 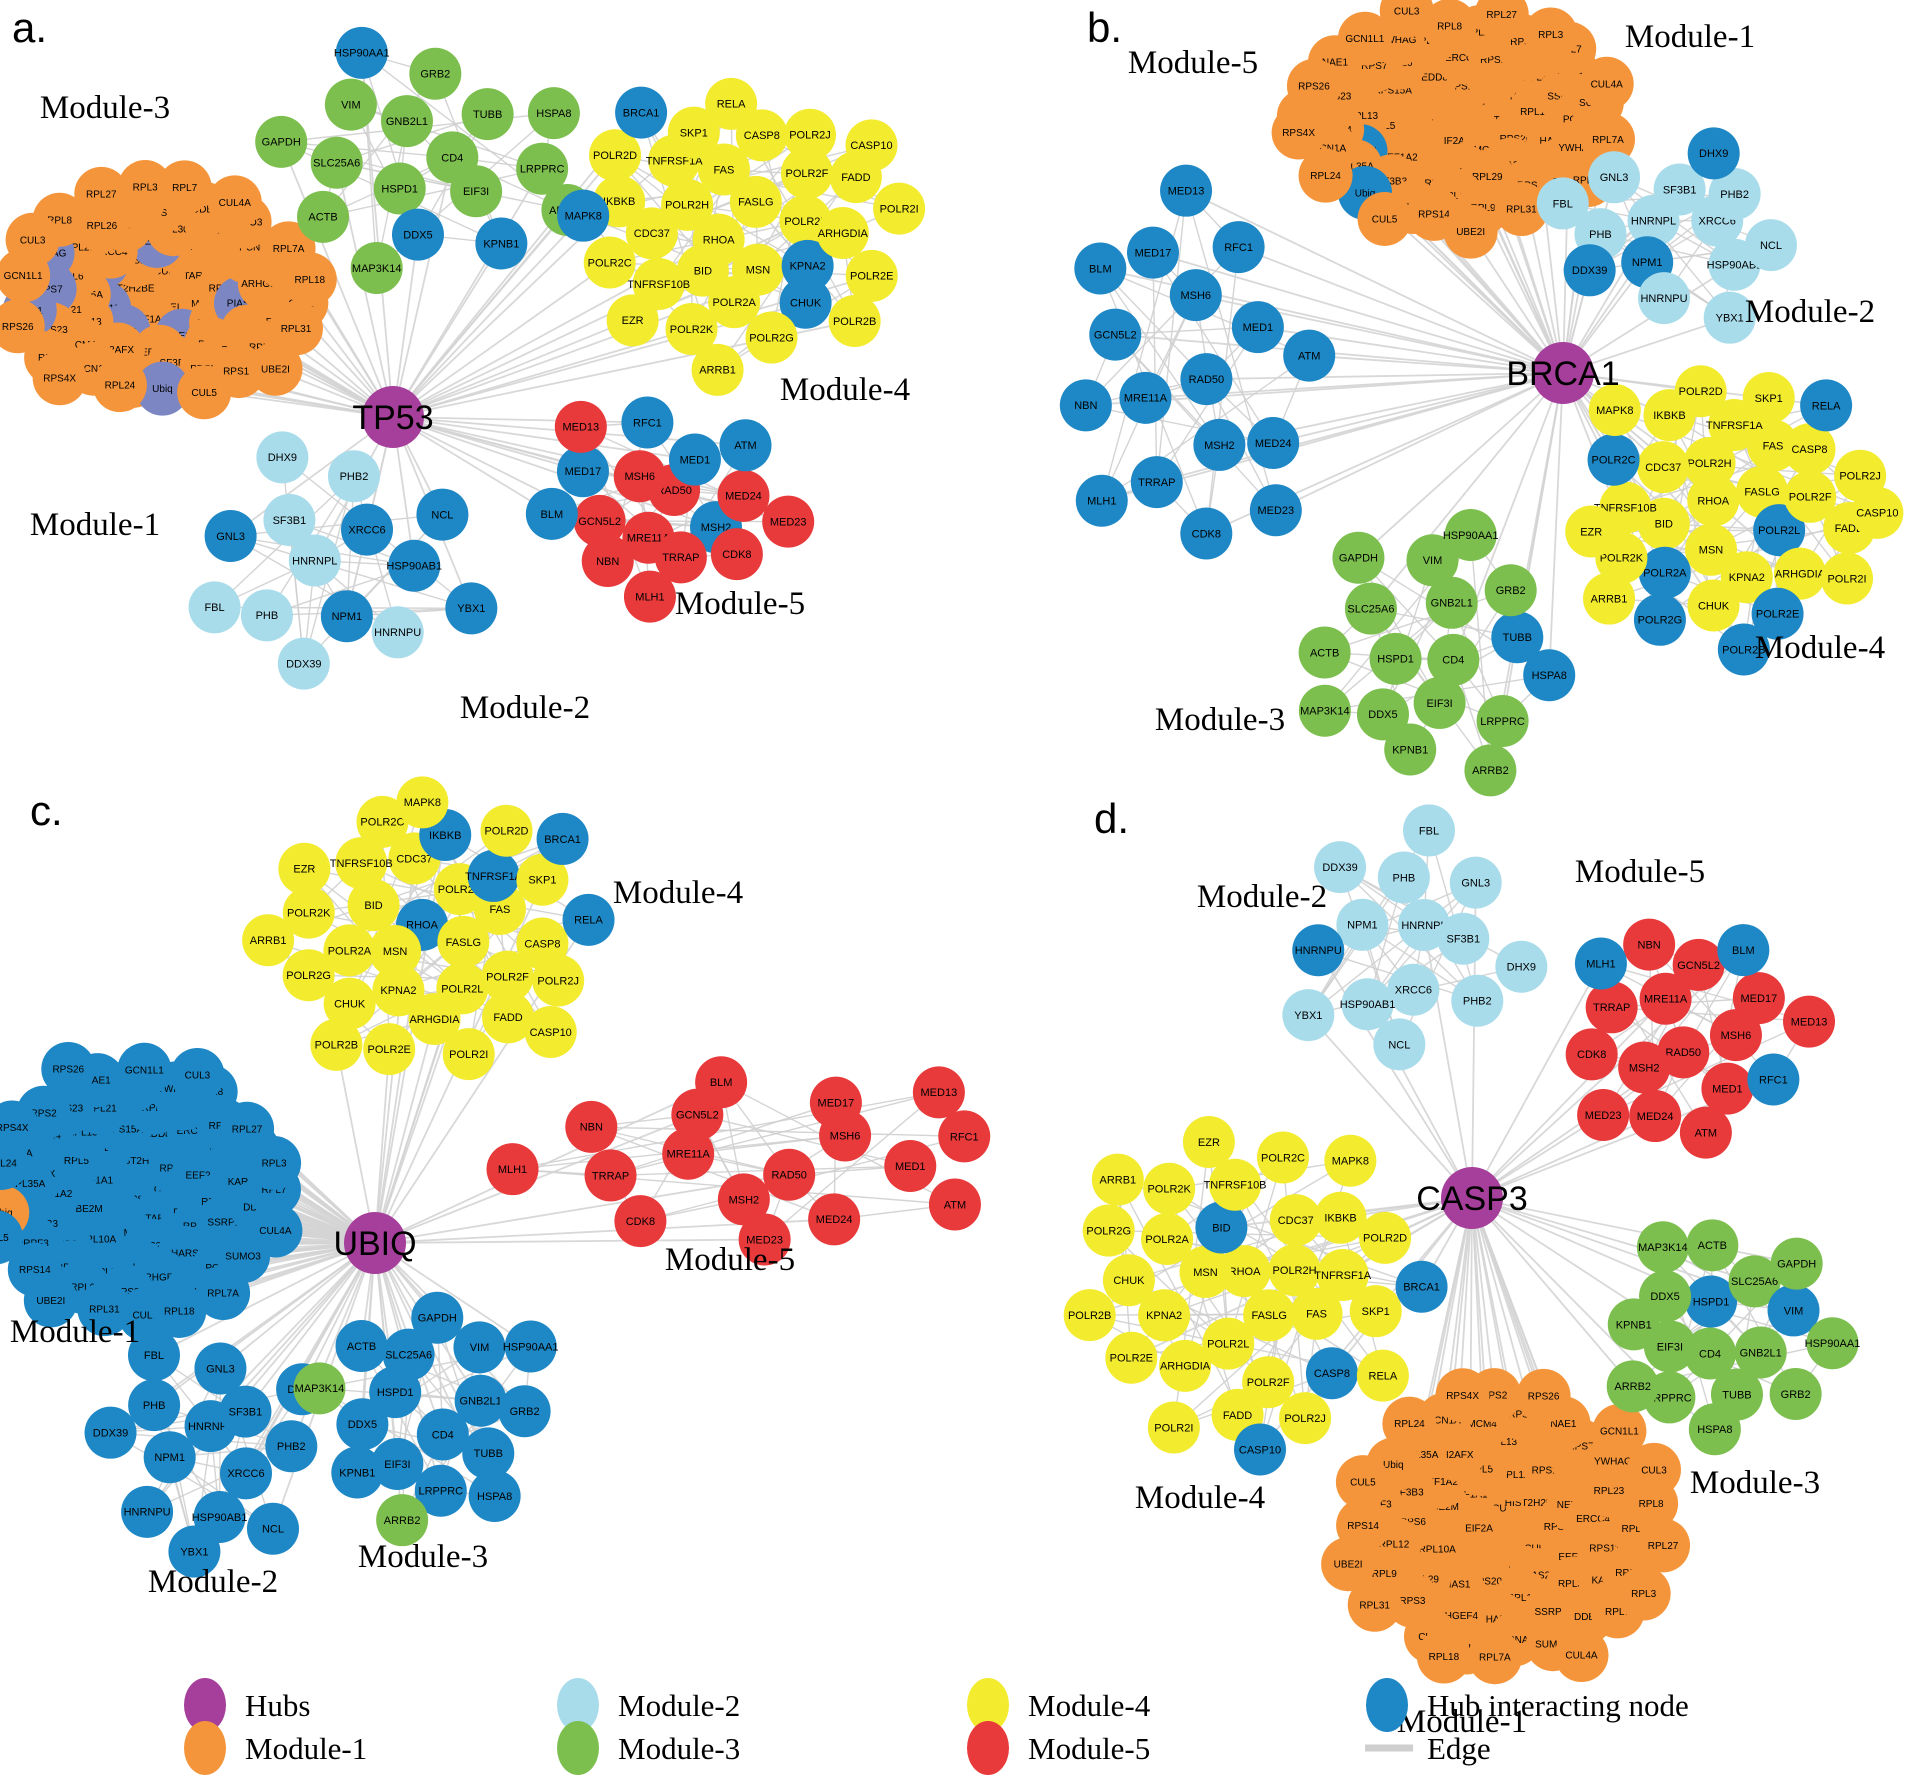 What do you see at coordinates (1799, 573) in the screenshot?
I see `node-ARHGDIA` at bounding box center [1799, 573].